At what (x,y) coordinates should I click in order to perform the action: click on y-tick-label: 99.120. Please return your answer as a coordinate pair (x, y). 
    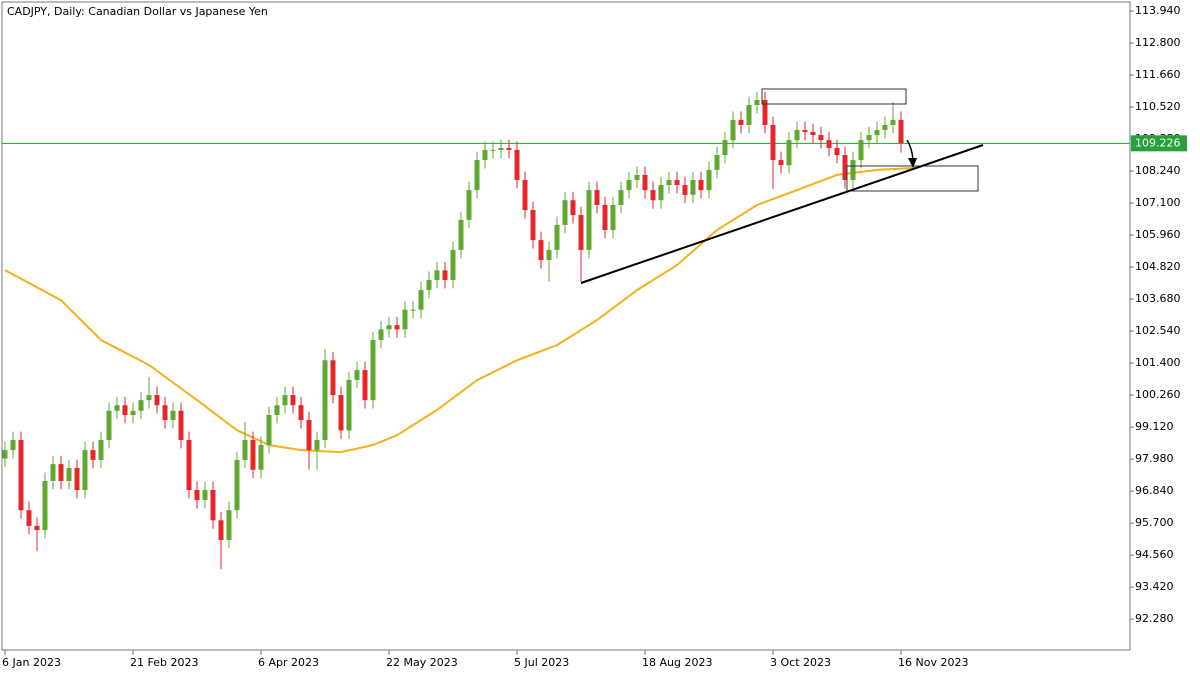
    Looking at the image, I should click on (1154, 426).